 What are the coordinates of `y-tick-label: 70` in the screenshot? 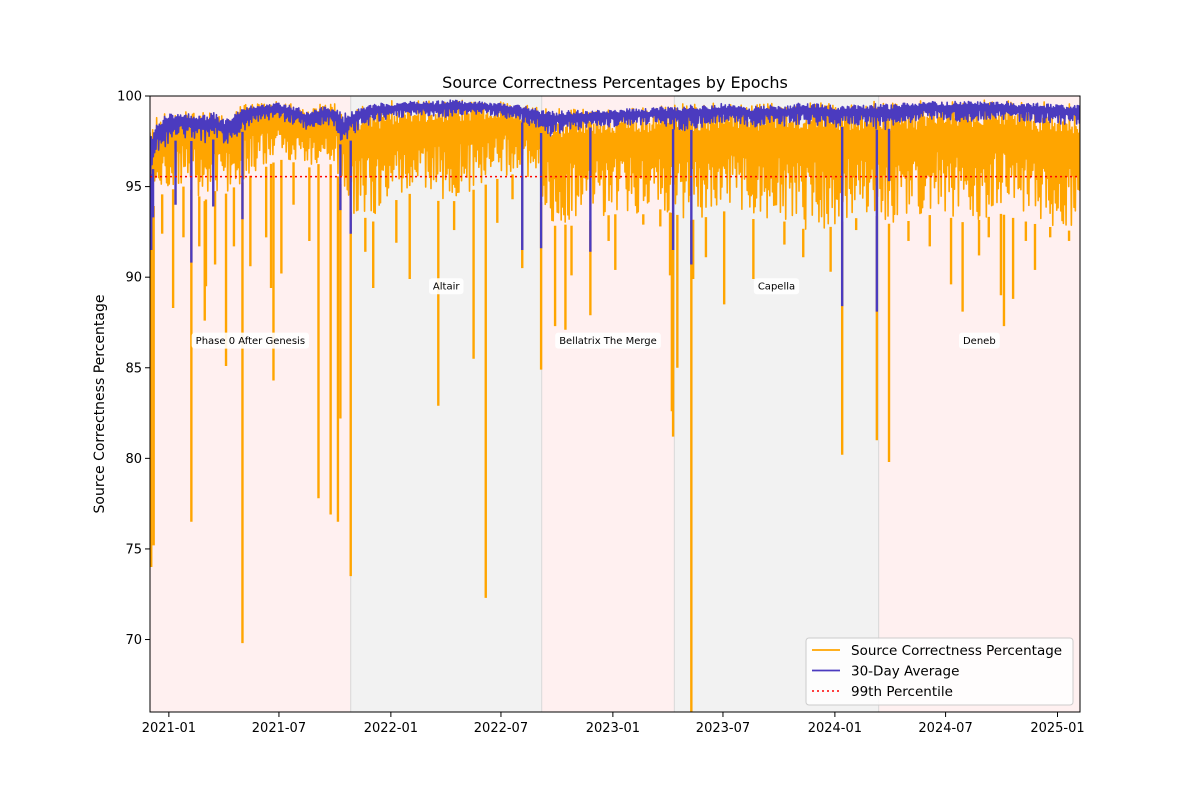 It's located at (133, 640).